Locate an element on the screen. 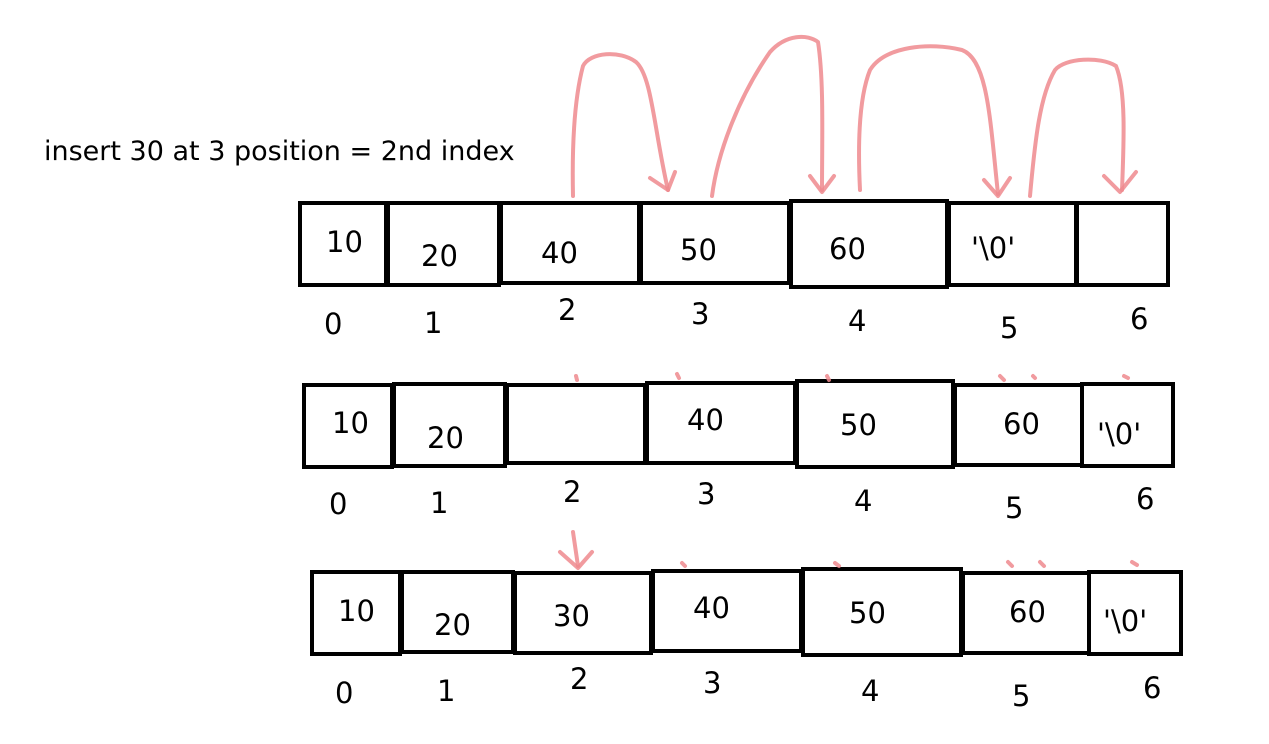 This screenshot has height=744, width=1269. insert-arrow is located at coordinates (575, 549).